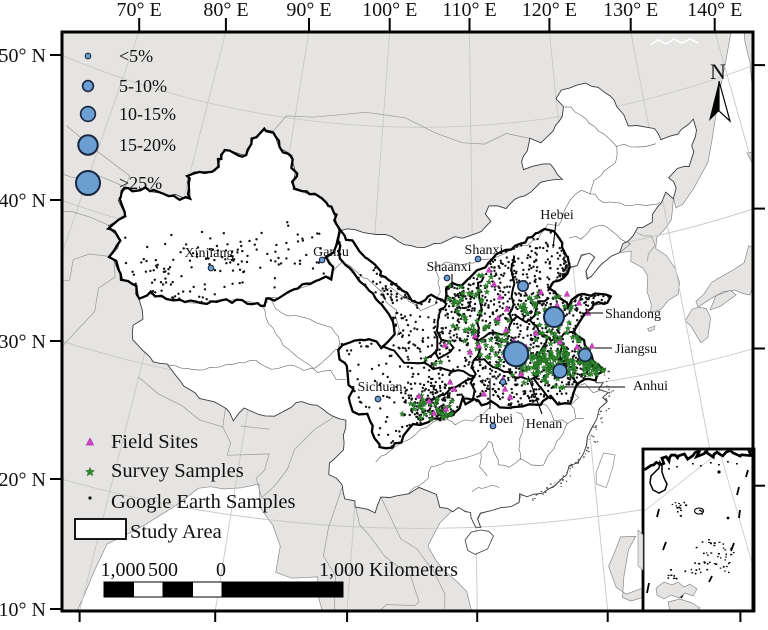 The width and height of the screenshot is (768, 630). I want to click on svg-text: Anhui, so click(650, 386).